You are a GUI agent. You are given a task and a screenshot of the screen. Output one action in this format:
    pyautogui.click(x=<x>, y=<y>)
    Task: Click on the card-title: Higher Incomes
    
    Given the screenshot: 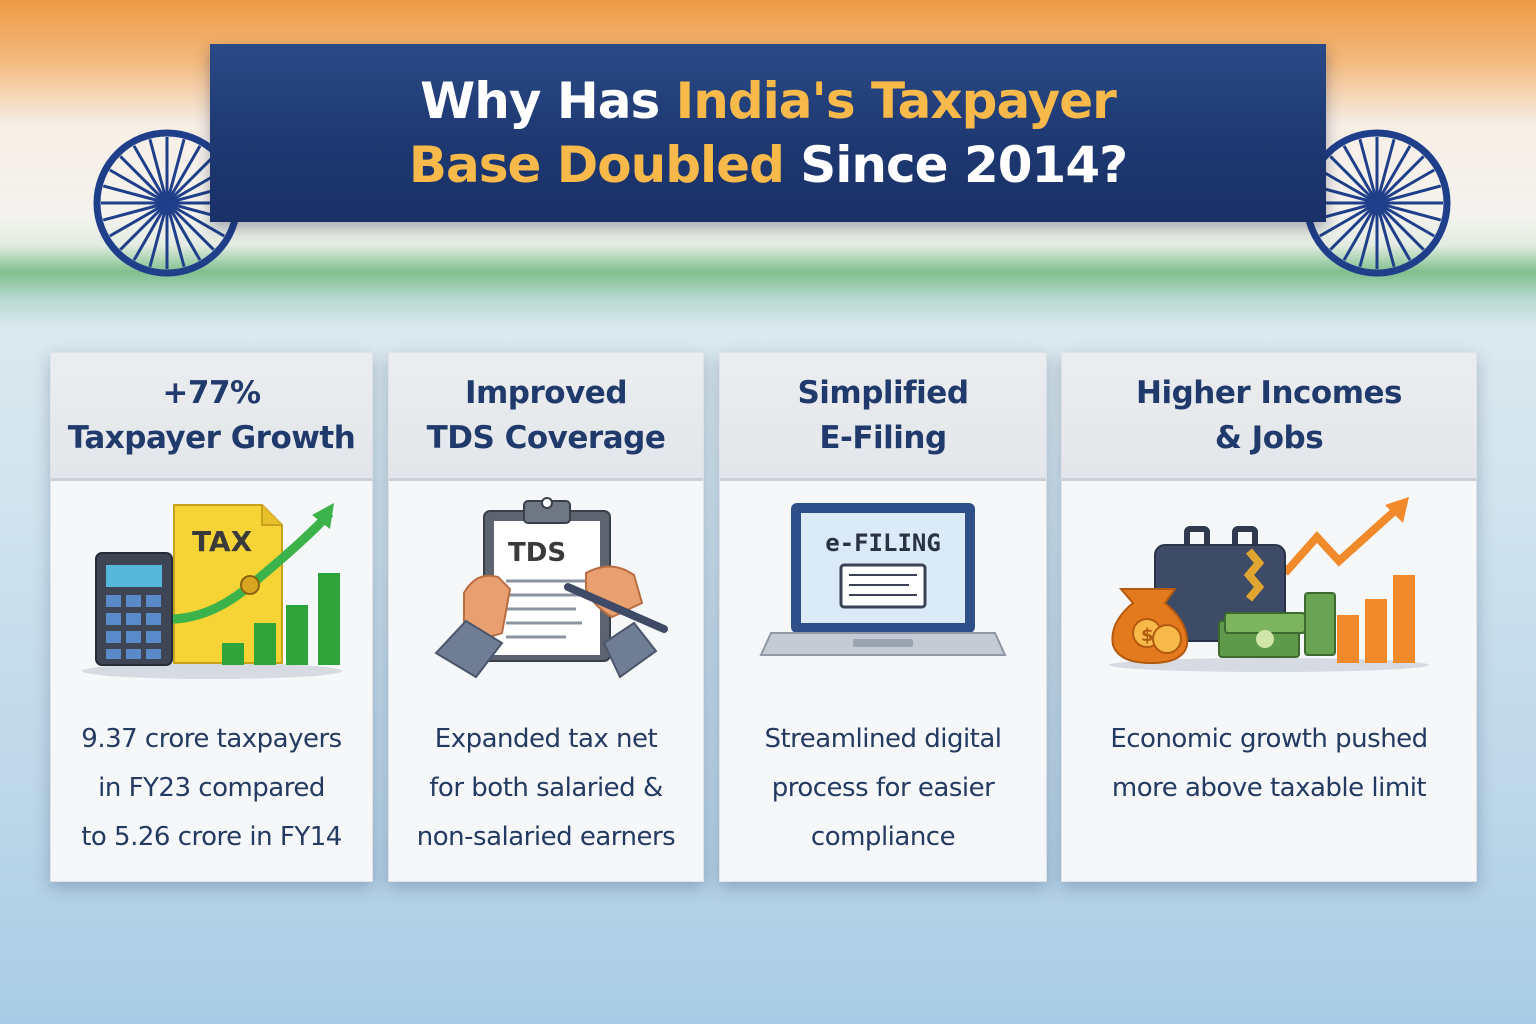 What is the action you would take?
    pyautogui.click(x=1269, y=392)
    